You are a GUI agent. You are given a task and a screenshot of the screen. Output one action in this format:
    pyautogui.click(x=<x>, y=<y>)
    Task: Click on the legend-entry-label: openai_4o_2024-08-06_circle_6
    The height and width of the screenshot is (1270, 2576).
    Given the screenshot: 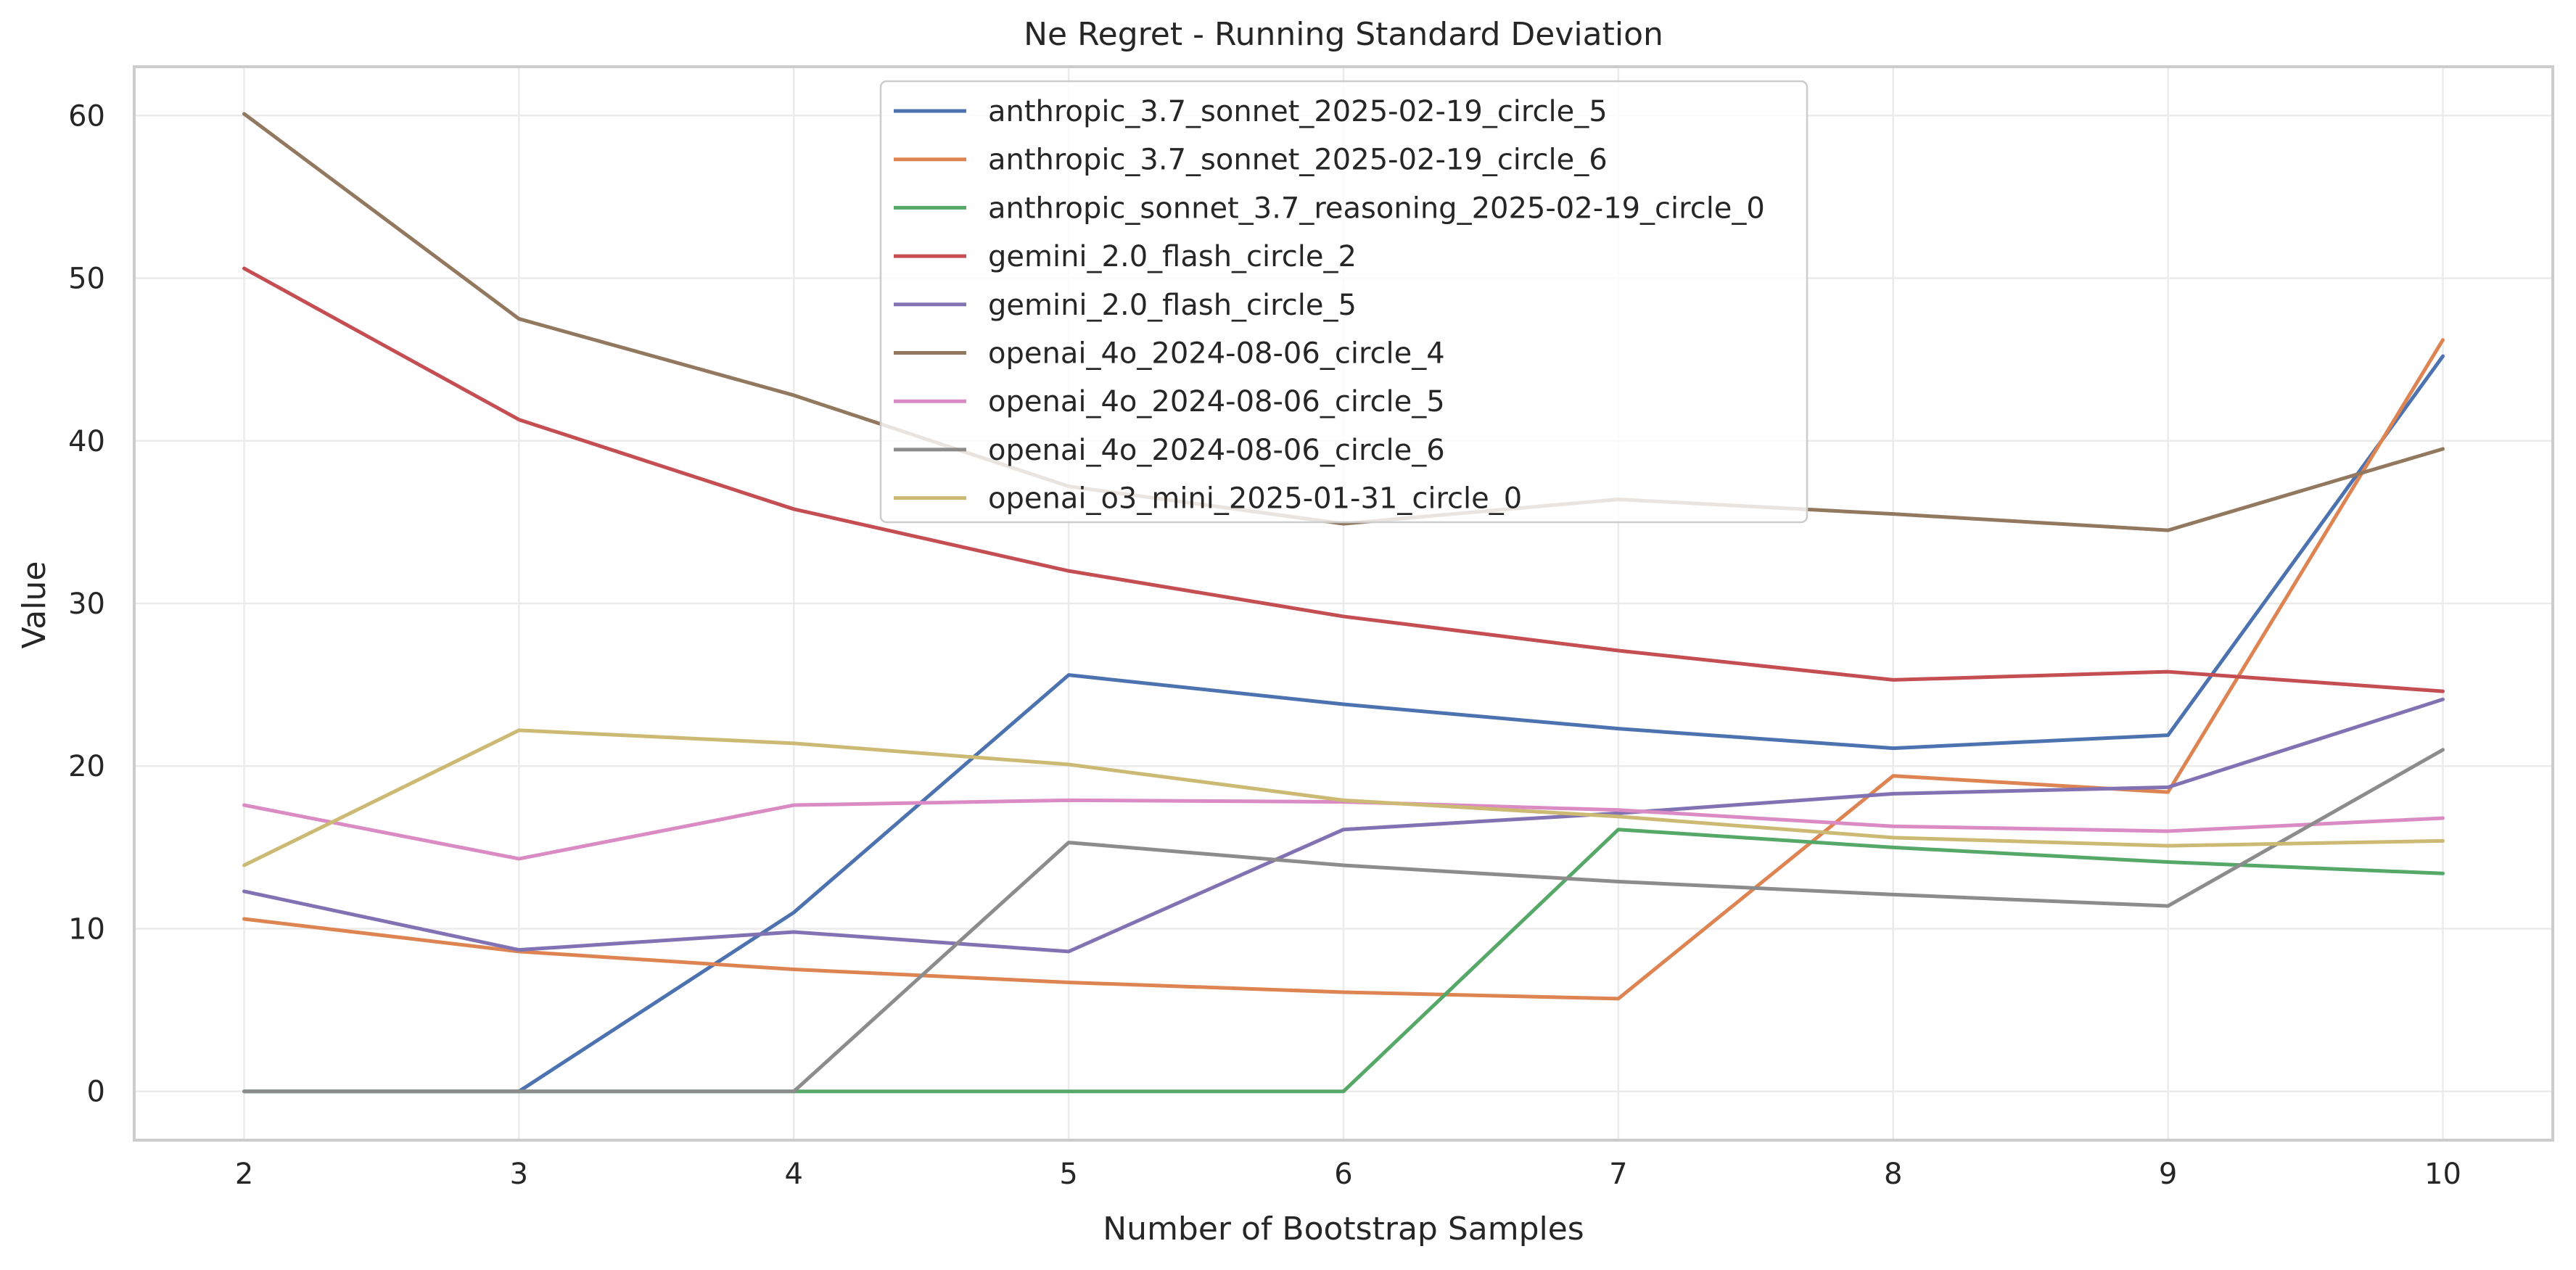 What is the action you would take?
    pyautogui.click(x=1216, y=450)
    